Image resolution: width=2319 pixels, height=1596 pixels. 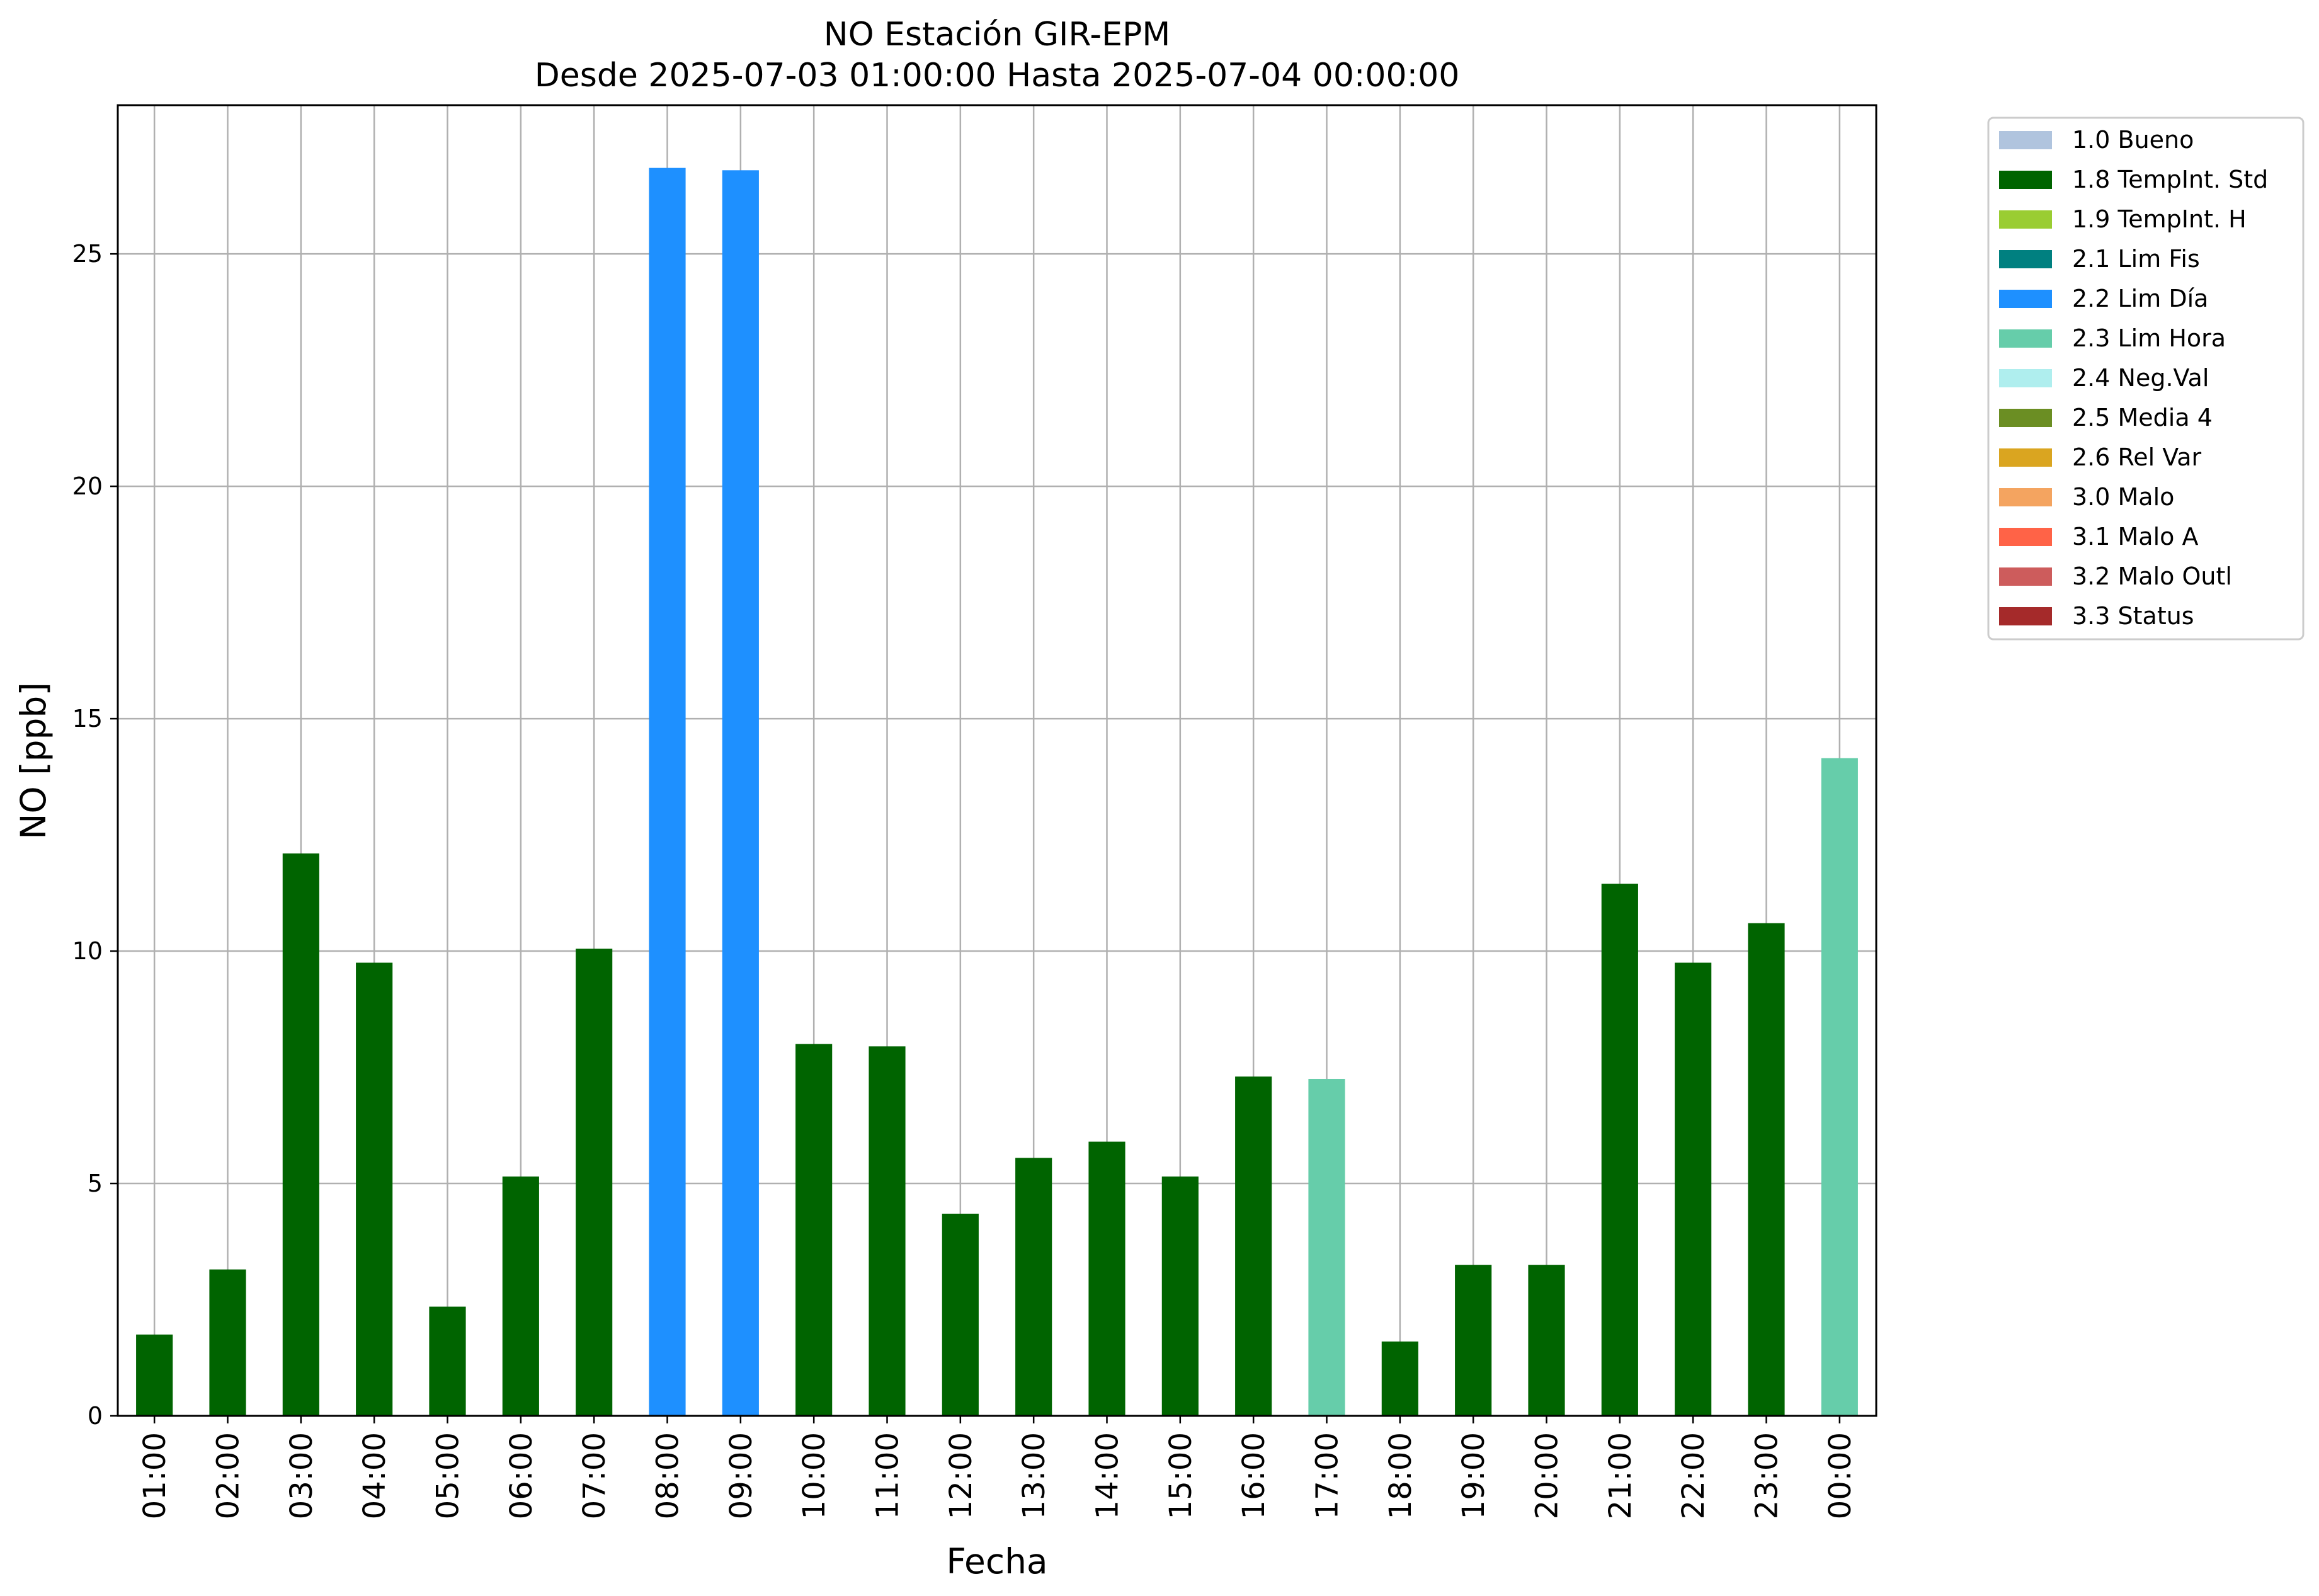 I want to click on x-tick-label-10:00: 10:00, so click(x=814, y=1475).